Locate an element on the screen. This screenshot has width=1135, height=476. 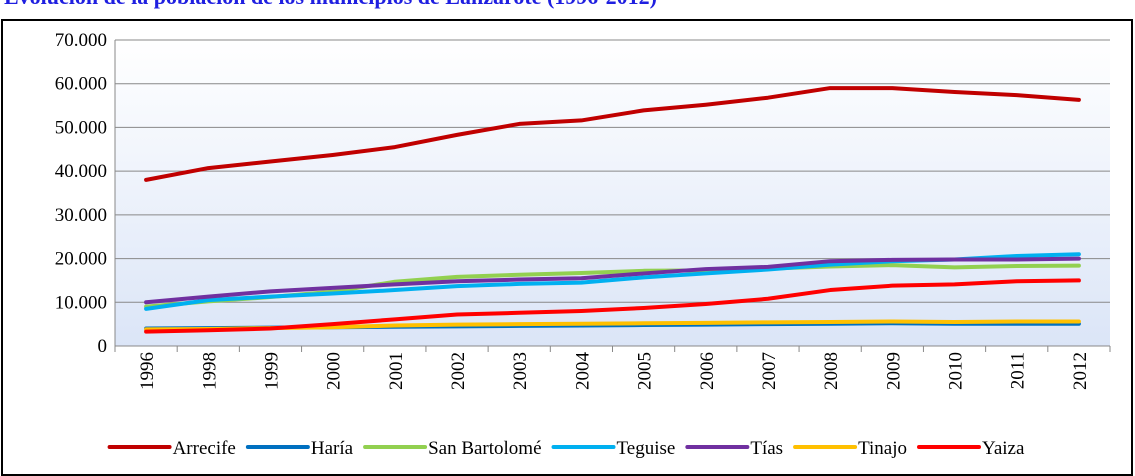
legend-label: San Bartolomé is located at coordinates (484, 448).